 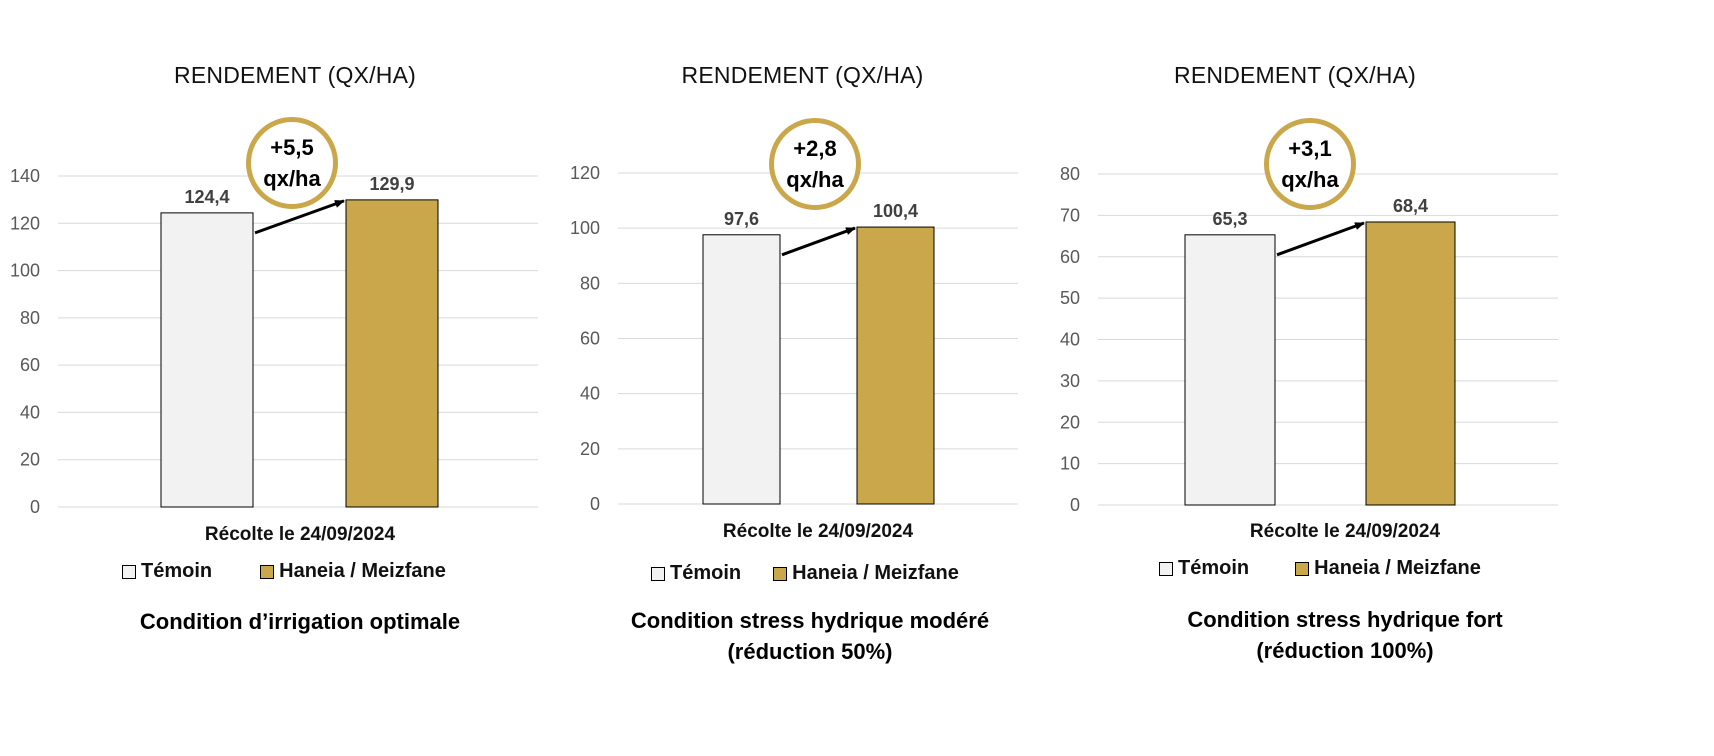 I want to click on bar-chart: 0 20 40 60 80 100 120 140 124,4 129,9, so click(x=274, y=341).